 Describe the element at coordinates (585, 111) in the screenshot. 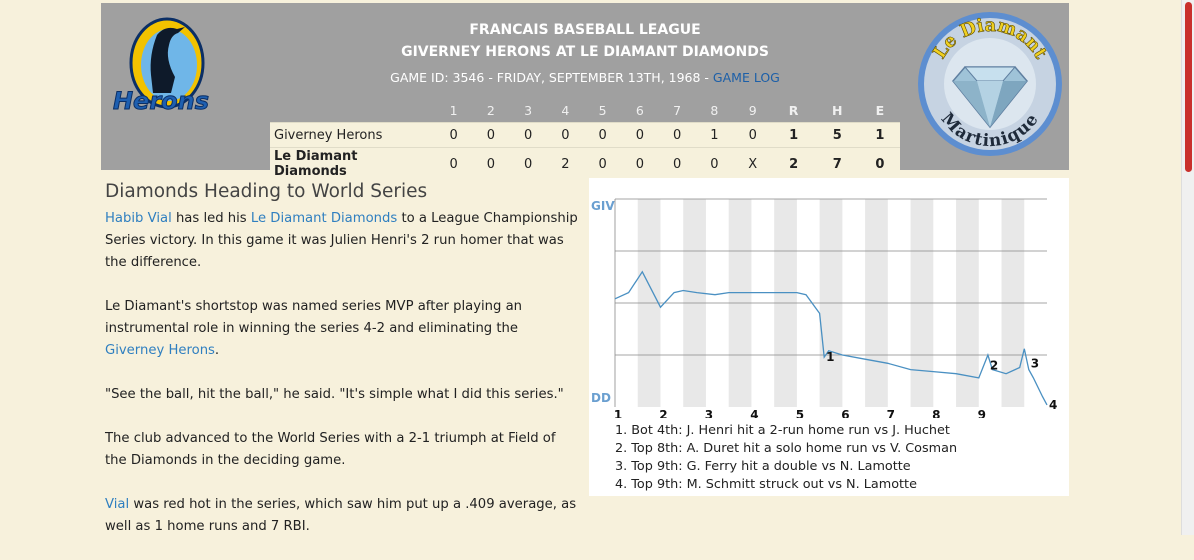

I see `linescore-header-row: 1 2 3 4 5 6 7 8 9 R H E` at that location.